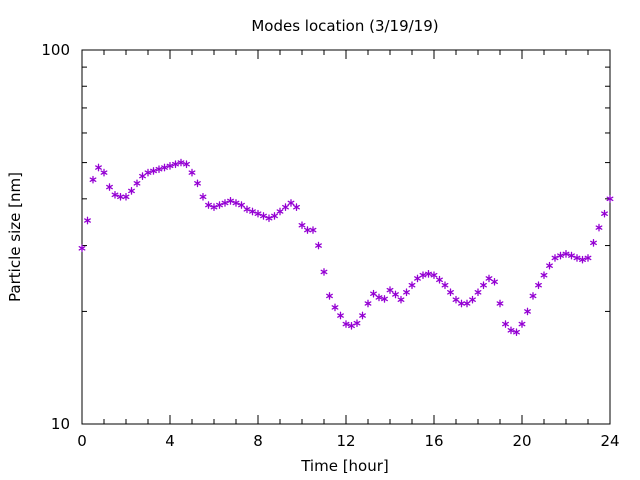 The image size is (640, 480). Describe the element at coordinates (60, 424) in the screenshot. I see `y-tick-label: 10` at that location.